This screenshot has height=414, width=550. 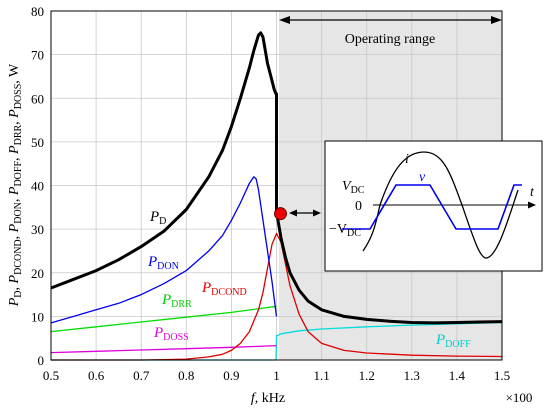 I want to click on inset-label-t: t, so click(x=532, y=192).